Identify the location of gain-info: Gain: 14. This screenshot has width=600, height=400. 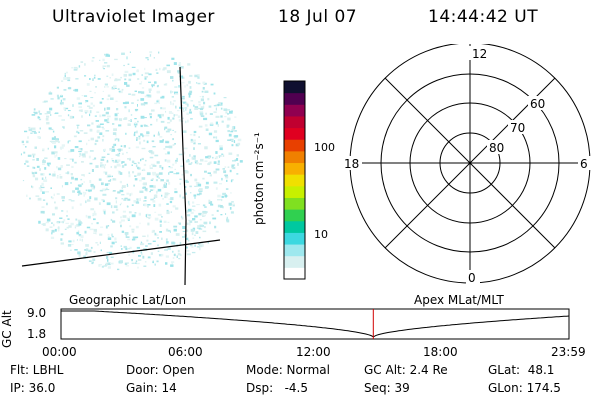
(151, 388).